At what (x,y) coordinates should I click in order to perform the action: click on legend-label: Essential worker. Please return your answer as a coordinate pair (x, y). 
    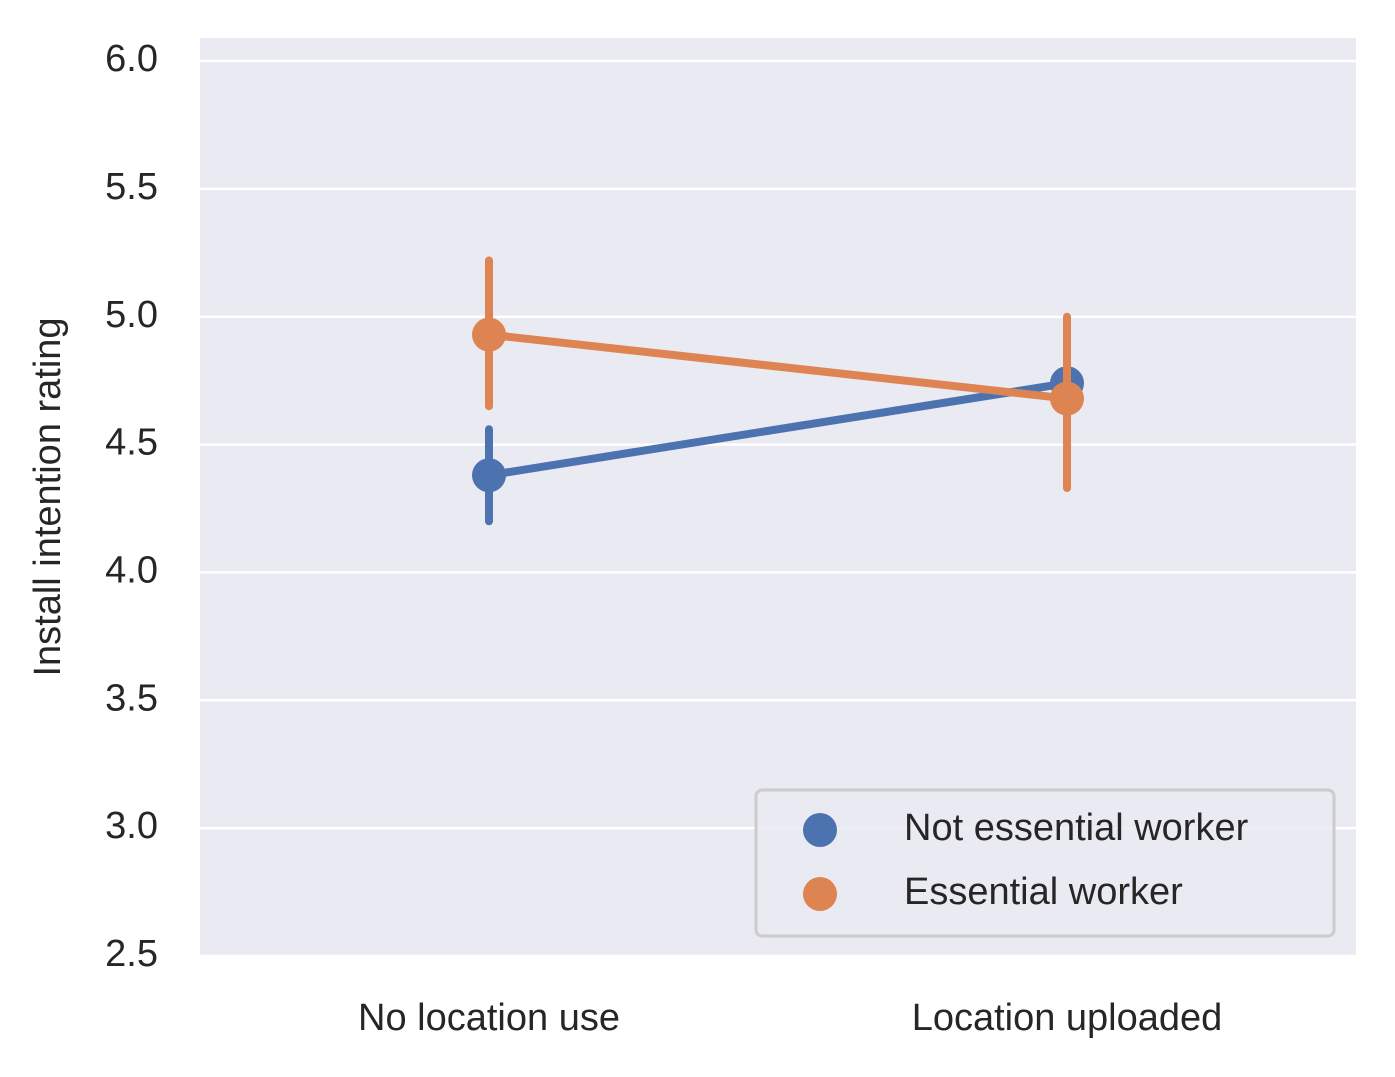
    Looking at the image, I should click on (1043, 892).